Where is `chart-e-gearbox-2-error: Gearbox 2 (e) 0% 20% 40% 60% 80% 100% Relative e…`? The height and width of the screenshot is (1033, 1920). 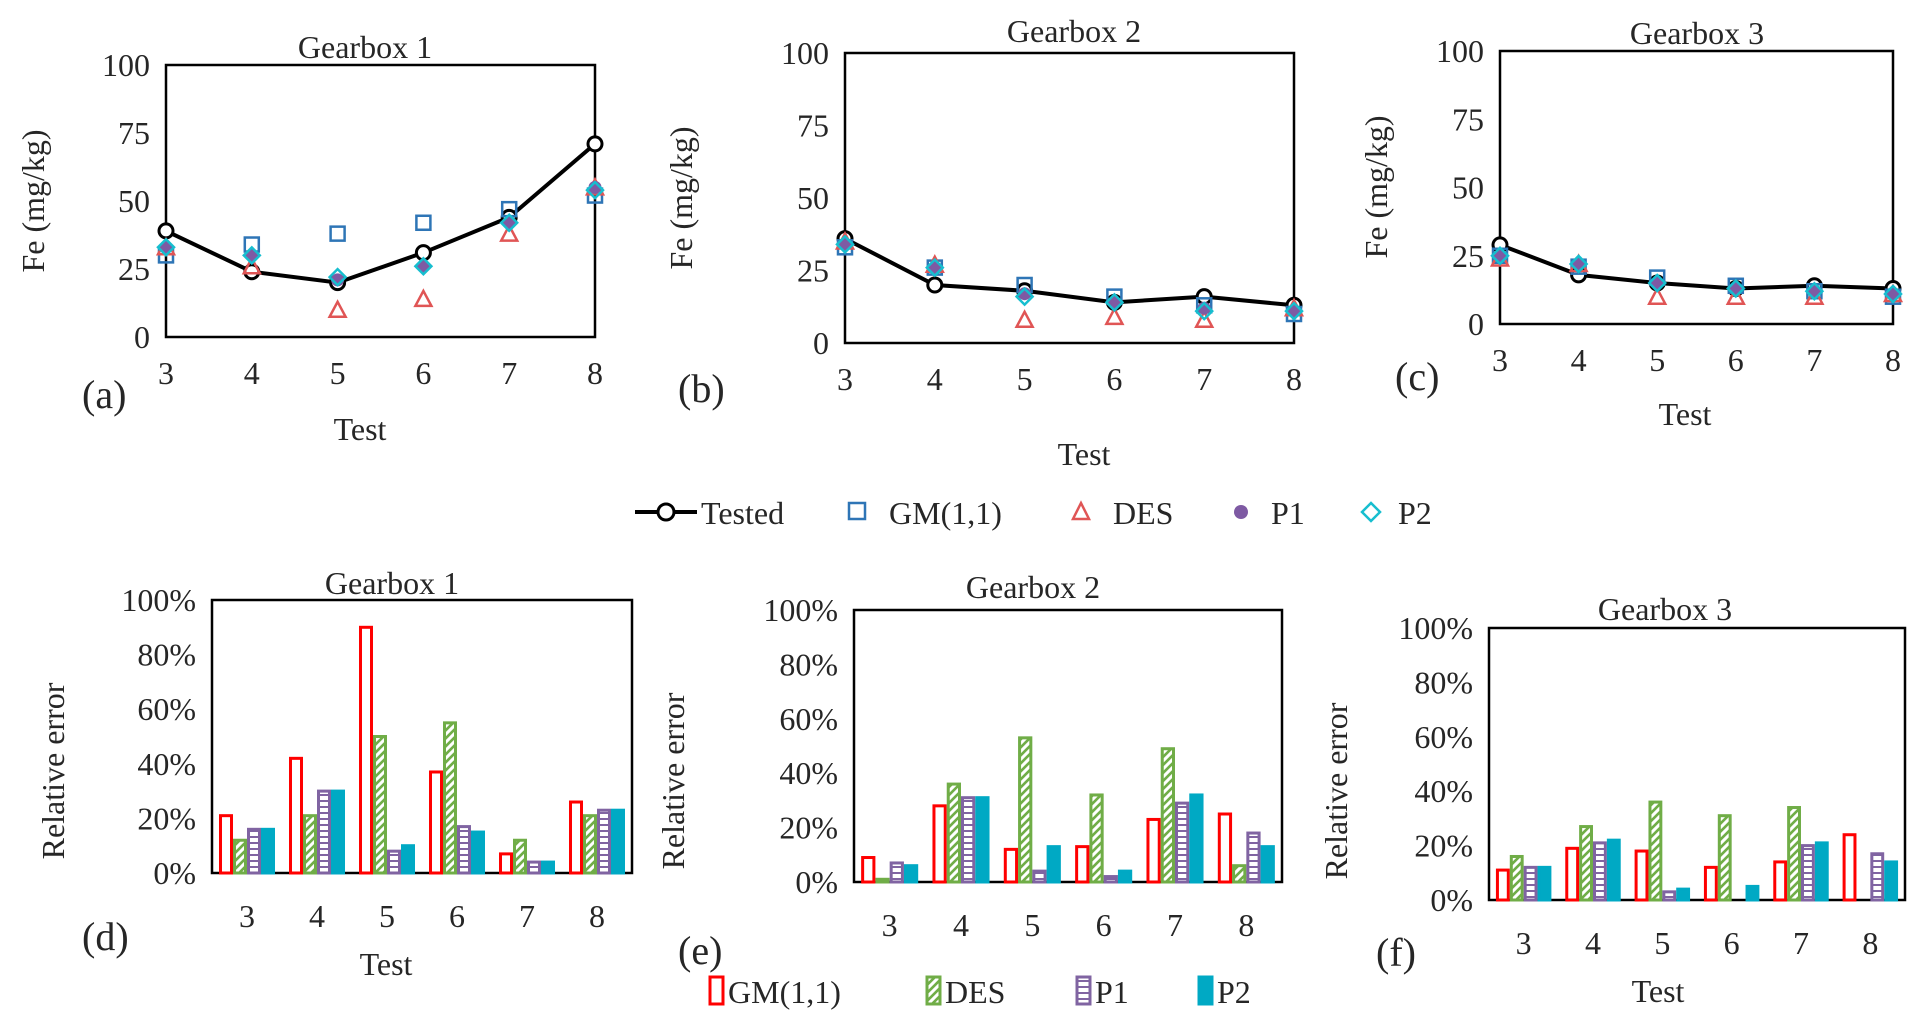 chart-e-gearbox-2-error: Gearbox 2 (e) 0% 20% 40% 60% 80% 100% Relative e… is located at coordinates (969, 771).